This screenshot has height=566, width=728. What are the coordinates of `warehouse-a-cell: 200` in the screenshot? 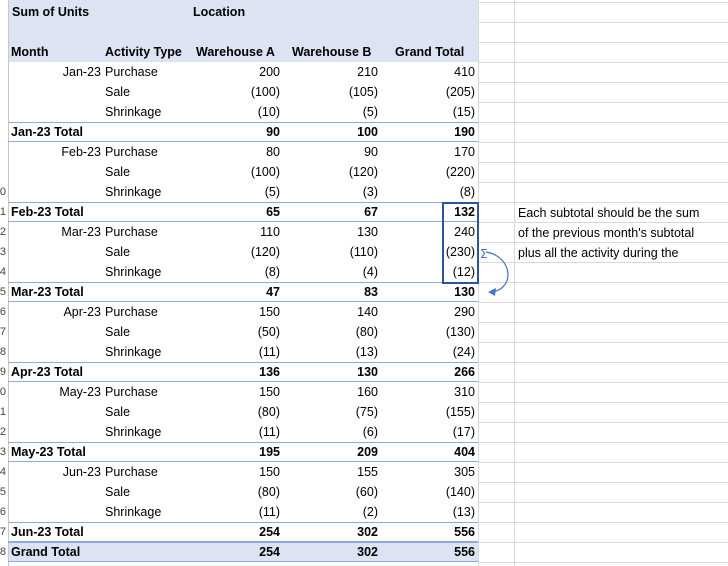 It's located at (269, 72).